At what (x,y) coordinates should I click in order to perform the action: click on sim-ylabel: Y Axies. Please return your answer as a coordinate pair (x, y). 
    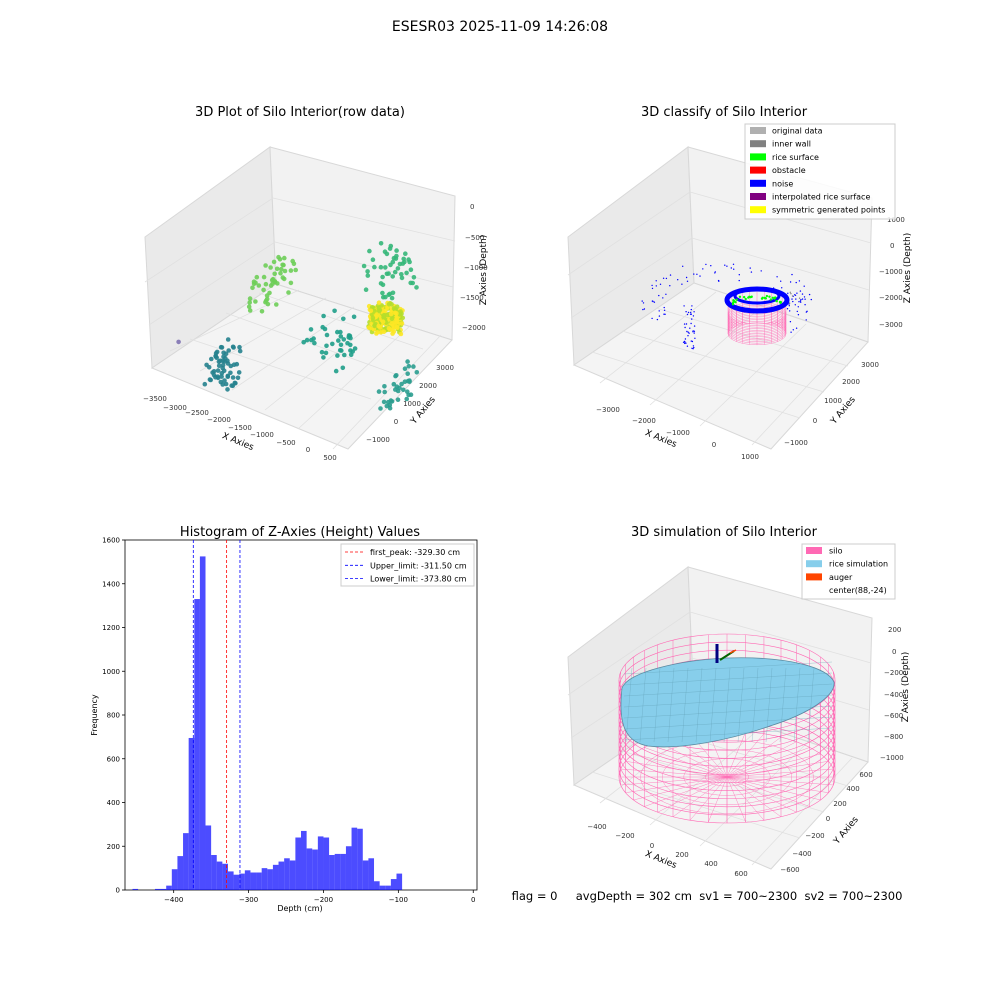
    Looking at the image, I should click on (846, 831).